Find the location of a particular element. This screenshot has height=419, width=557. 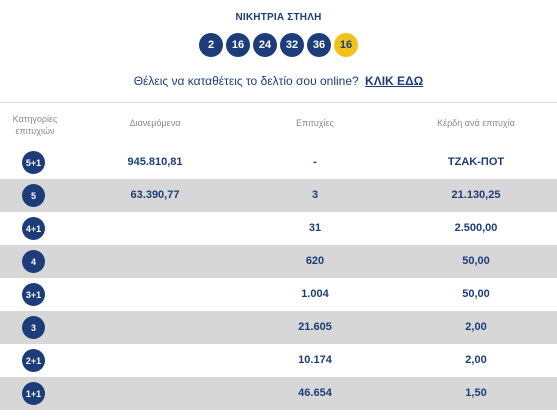

number-ball: 36 is located at coordinates (319, 45).